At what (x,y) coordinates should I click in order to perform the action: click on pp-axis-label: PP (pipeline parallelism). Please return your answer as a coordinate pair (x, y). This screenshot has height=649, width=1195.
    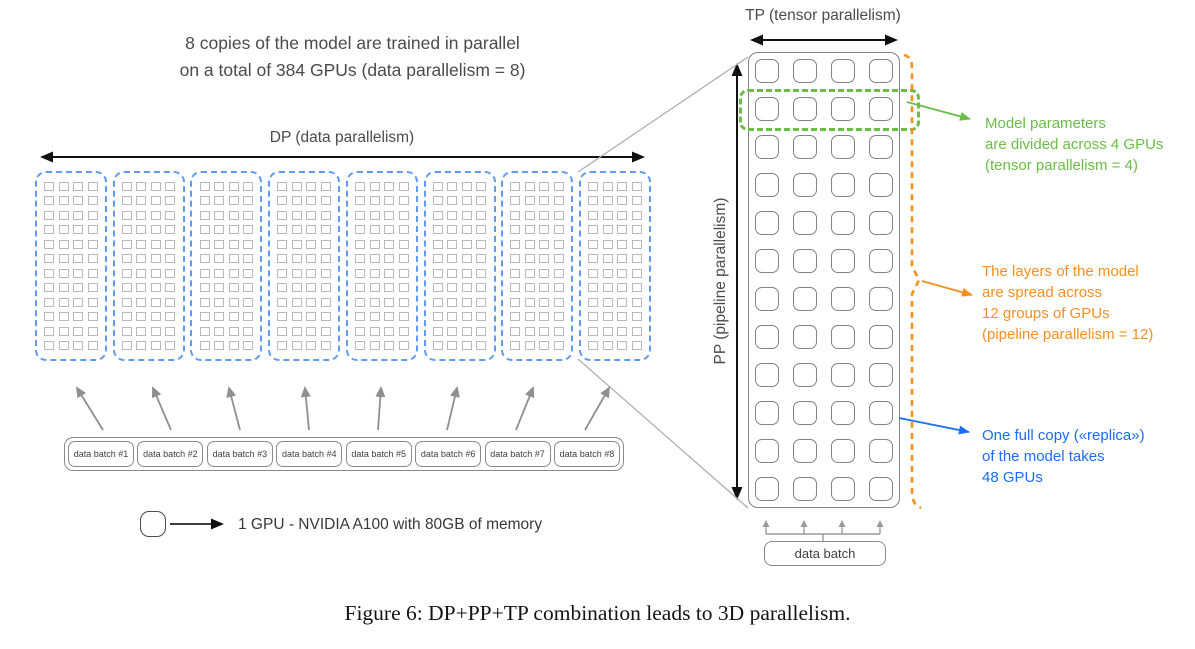
    Looking at the image, I should click on (720, 281).